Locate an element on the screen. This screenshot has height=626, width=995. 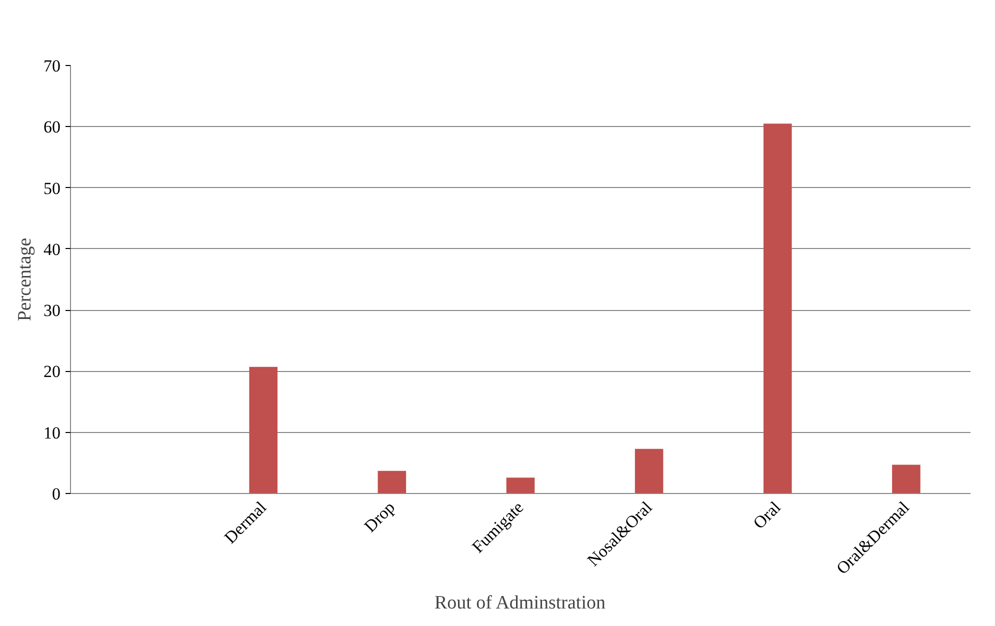
y-tick-label: 60 is located at coordinates (52, 127).